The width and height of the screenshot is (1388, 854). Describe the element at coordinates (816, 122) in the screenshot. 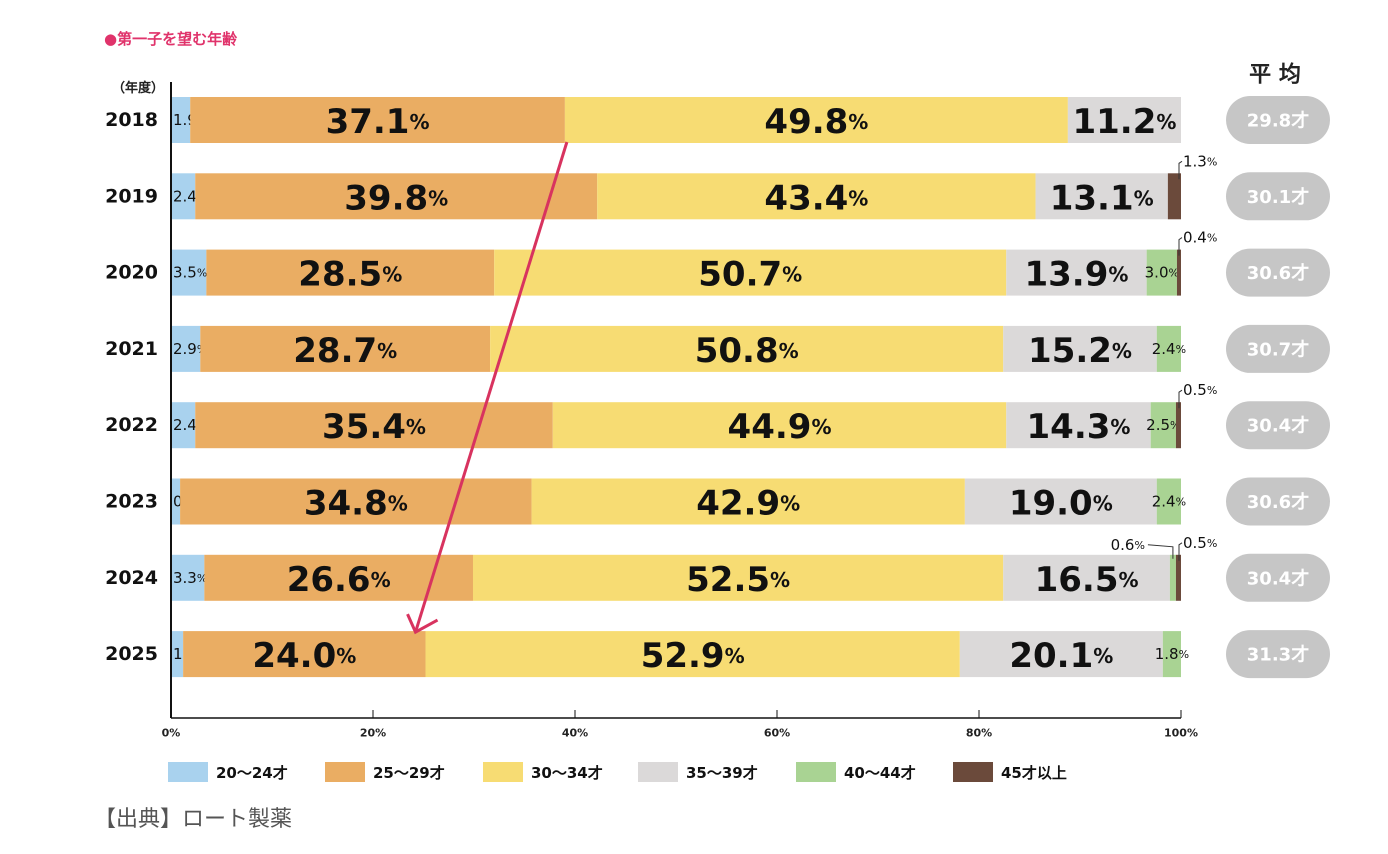

I see `data-label: 49.8%` at that location.